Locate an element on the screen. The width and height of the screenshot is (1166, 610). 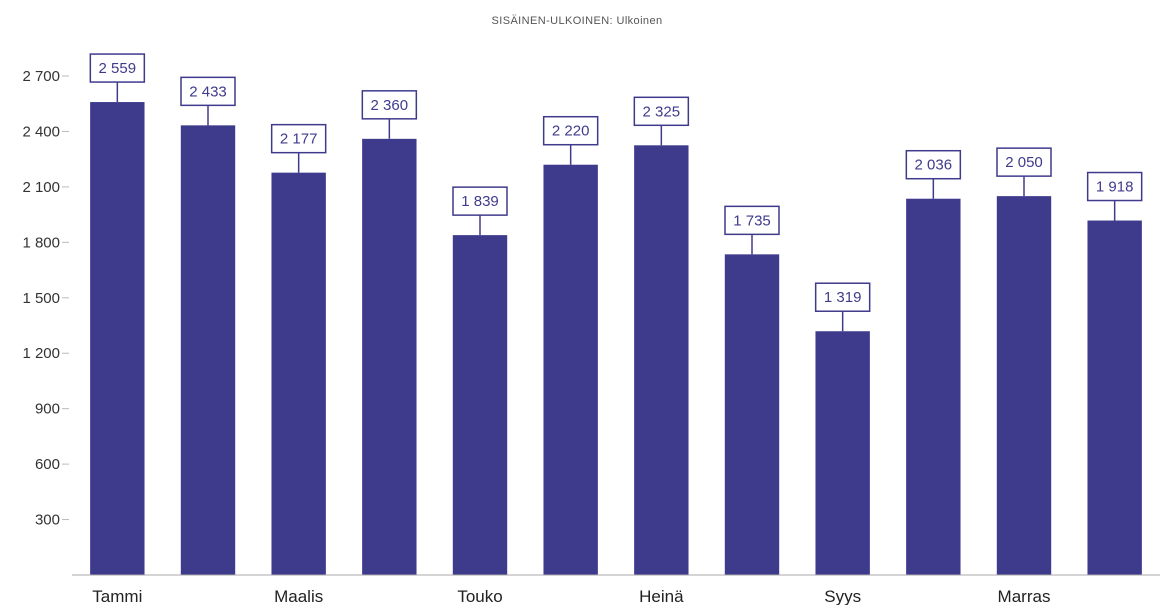
data-label: 2 177 is located at coordinates (299, 139).